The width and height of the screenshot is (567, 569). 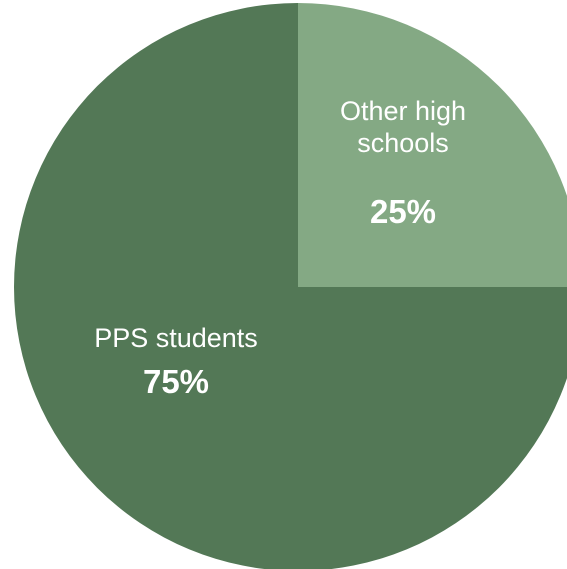 What do you see at coordinates (403, 111) in the screenshot?
I see `slice-0-label-line-0: Other high` at bounding box center [403, 111].